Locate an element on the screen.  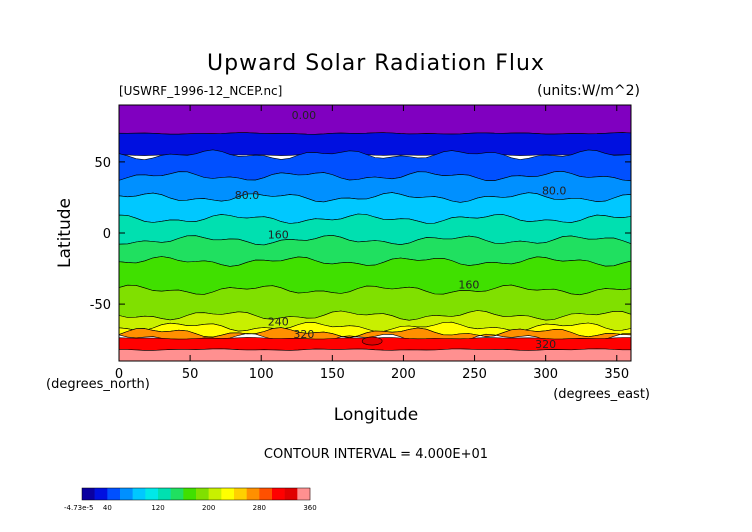
colorbar-tick-label: 280 is located at coordinates (259, 508).